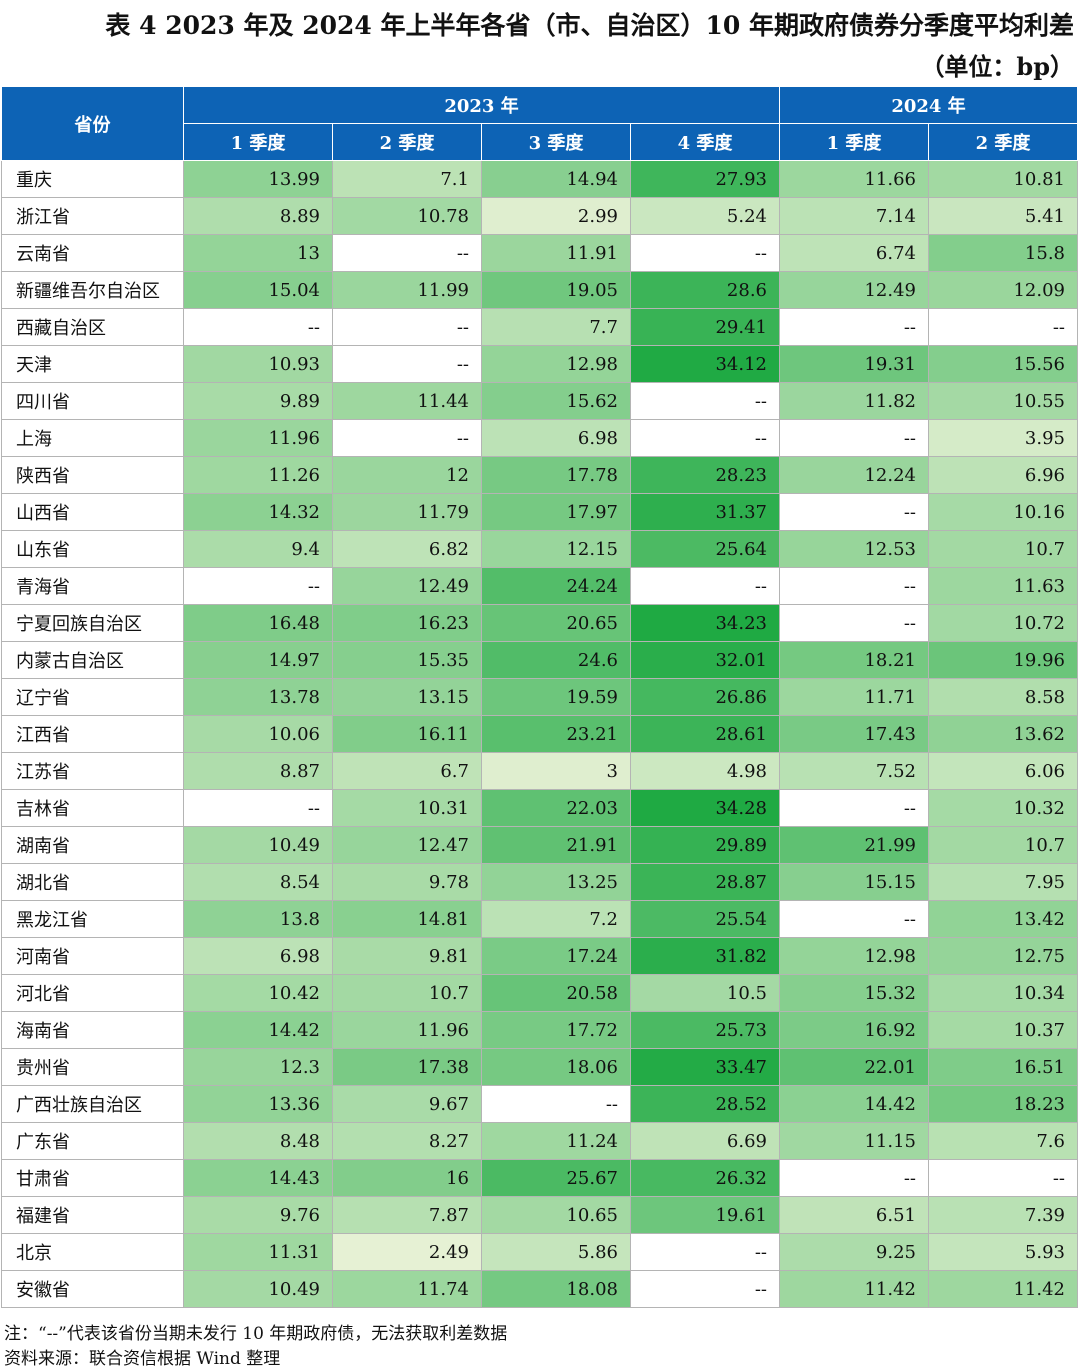  Describe the element at coordinates (705, 179) in the screenshot. I see `value-cell: 27.93` at that location.